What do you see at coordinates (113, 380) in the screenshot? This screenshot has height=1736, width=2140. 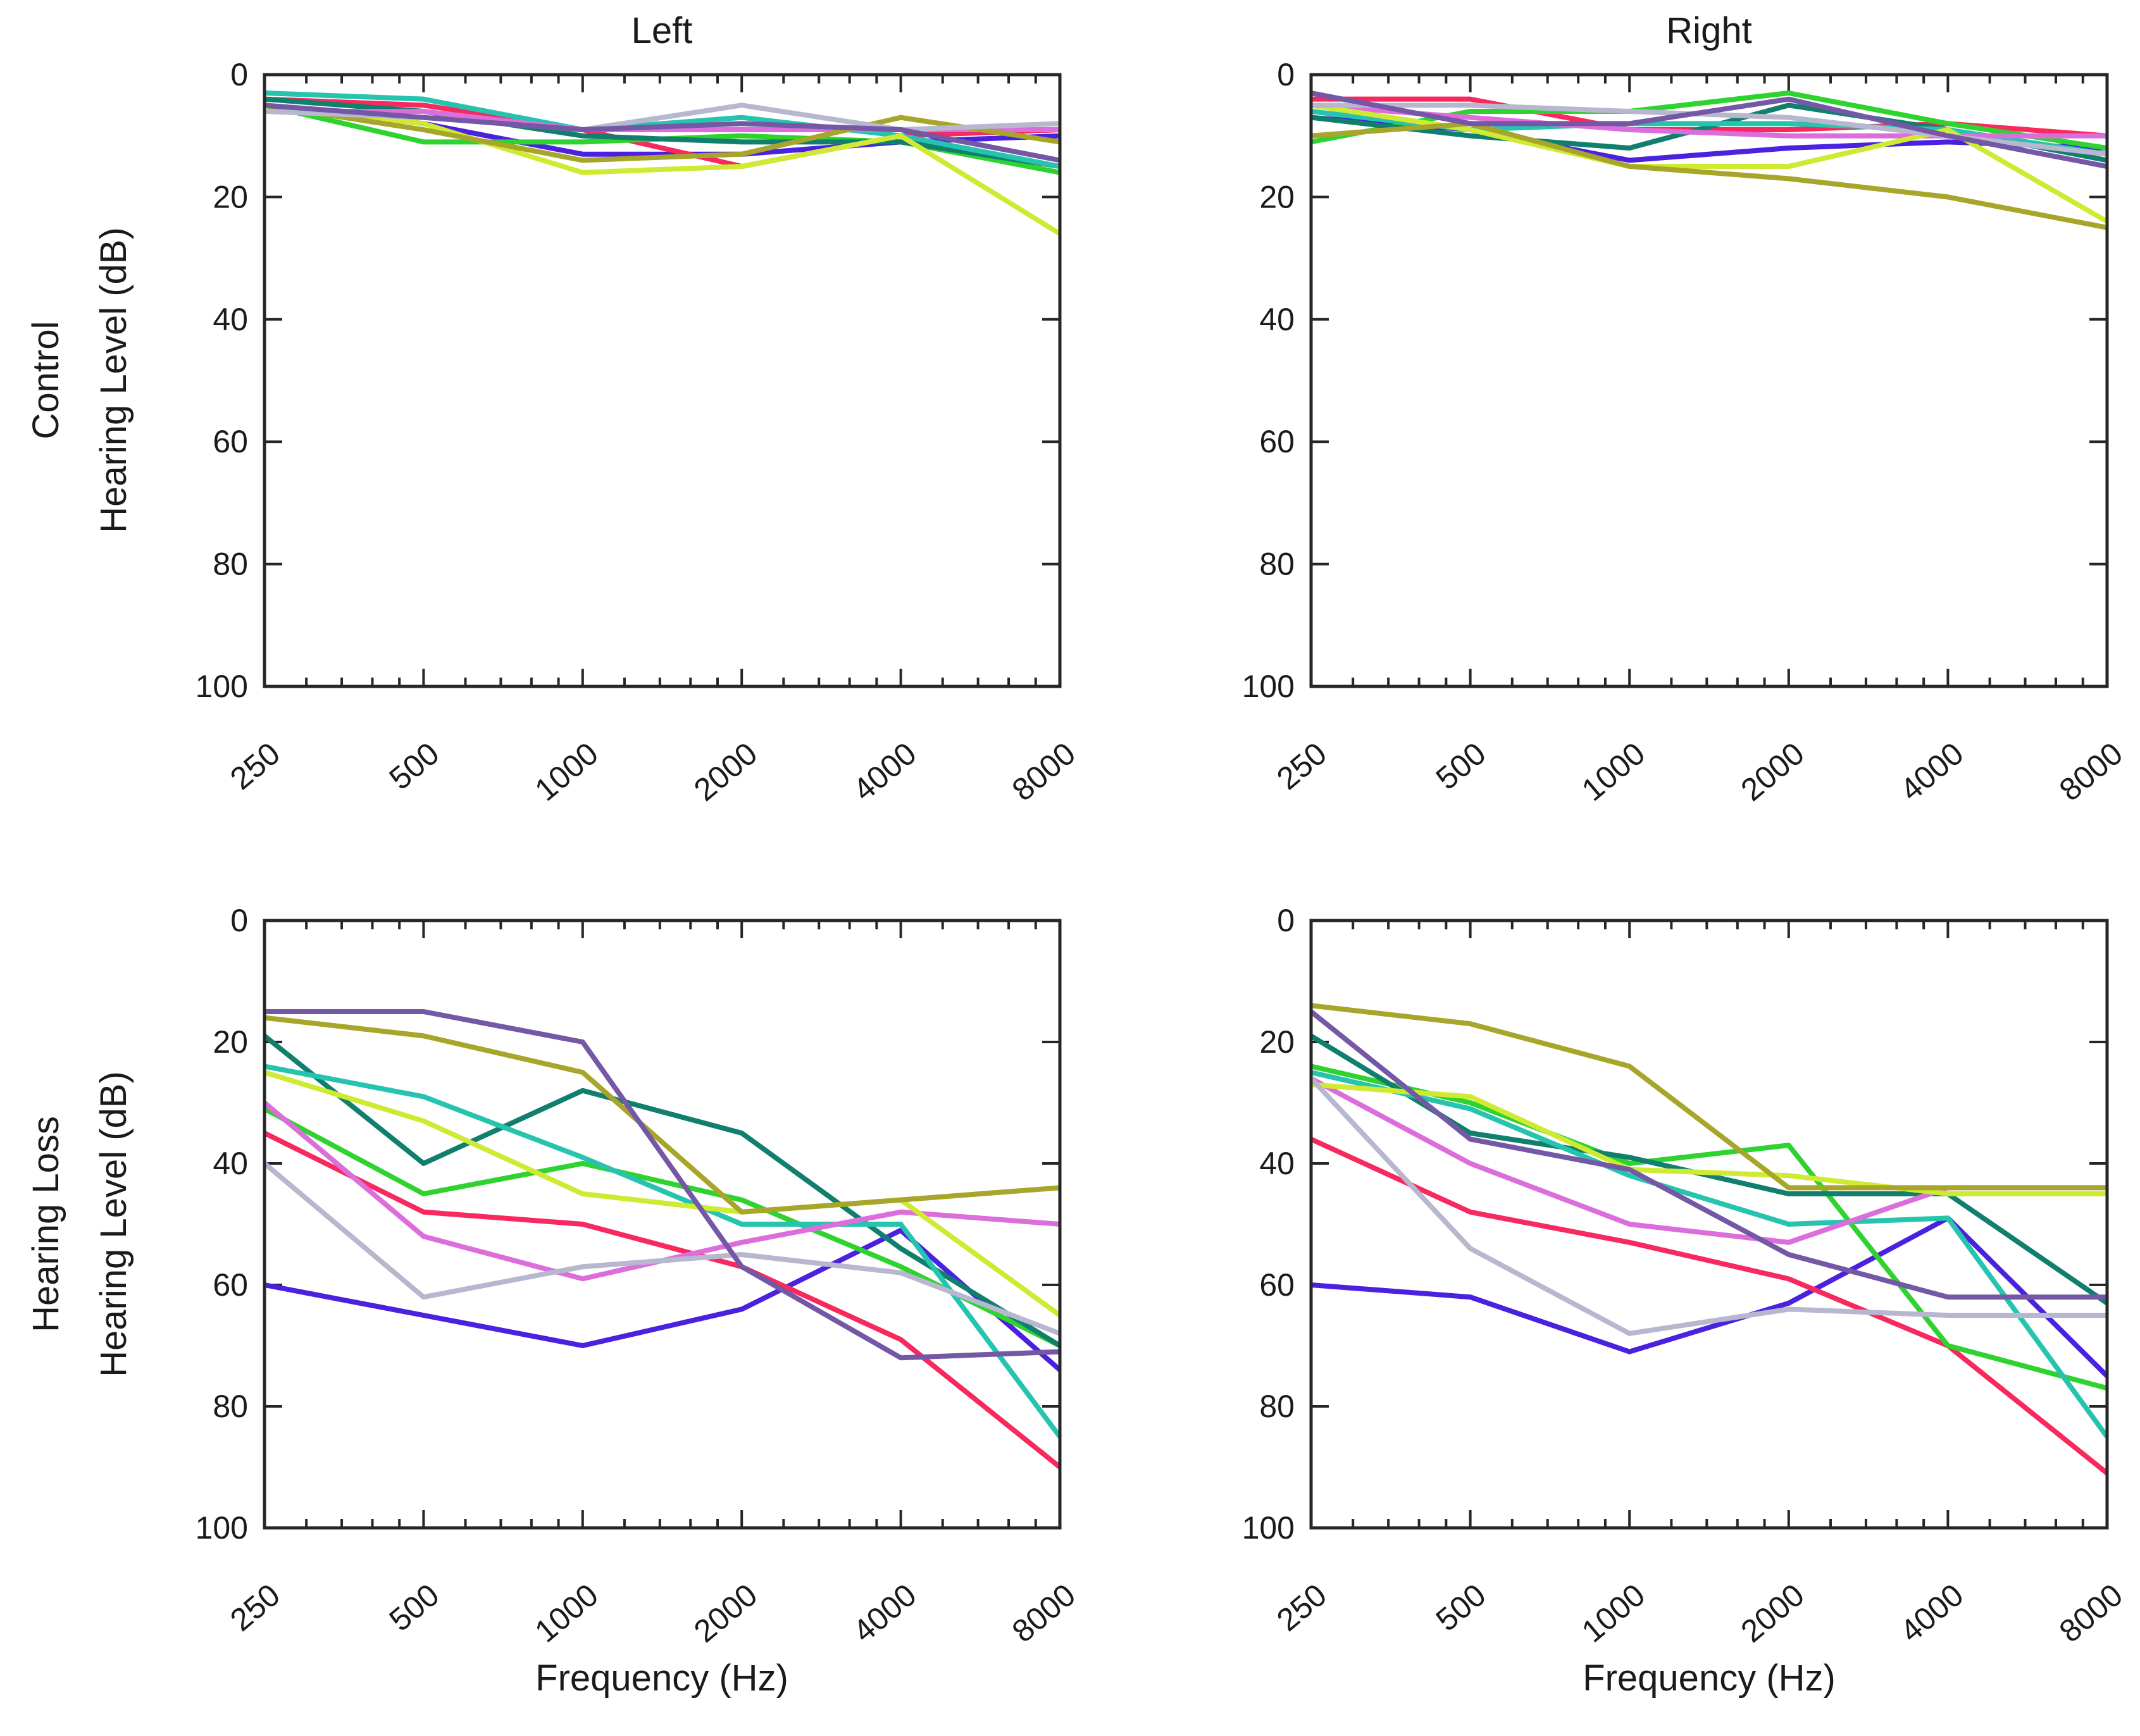 I see `y-axis-label-top: Hearing Level (dB)` at bounding box center [113, 380].